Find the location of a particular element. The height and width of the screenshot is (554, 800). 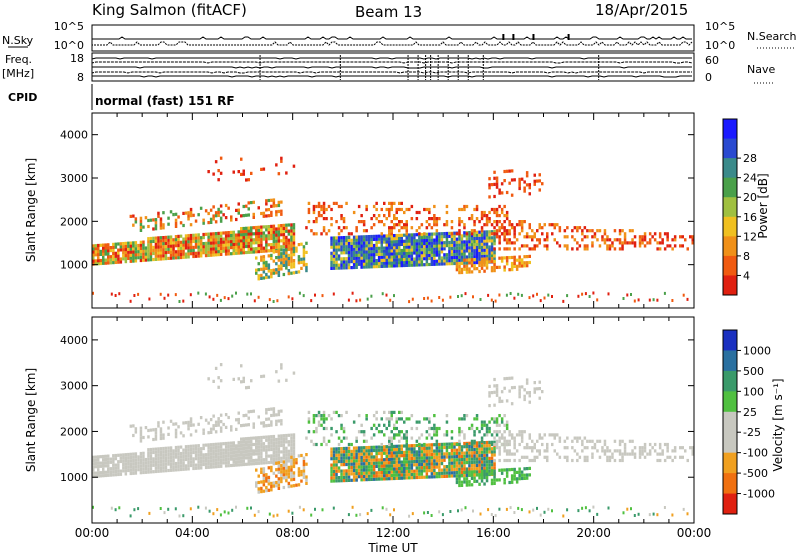

colorbar-tick-label: -25 is located at coordinates (752, 432).